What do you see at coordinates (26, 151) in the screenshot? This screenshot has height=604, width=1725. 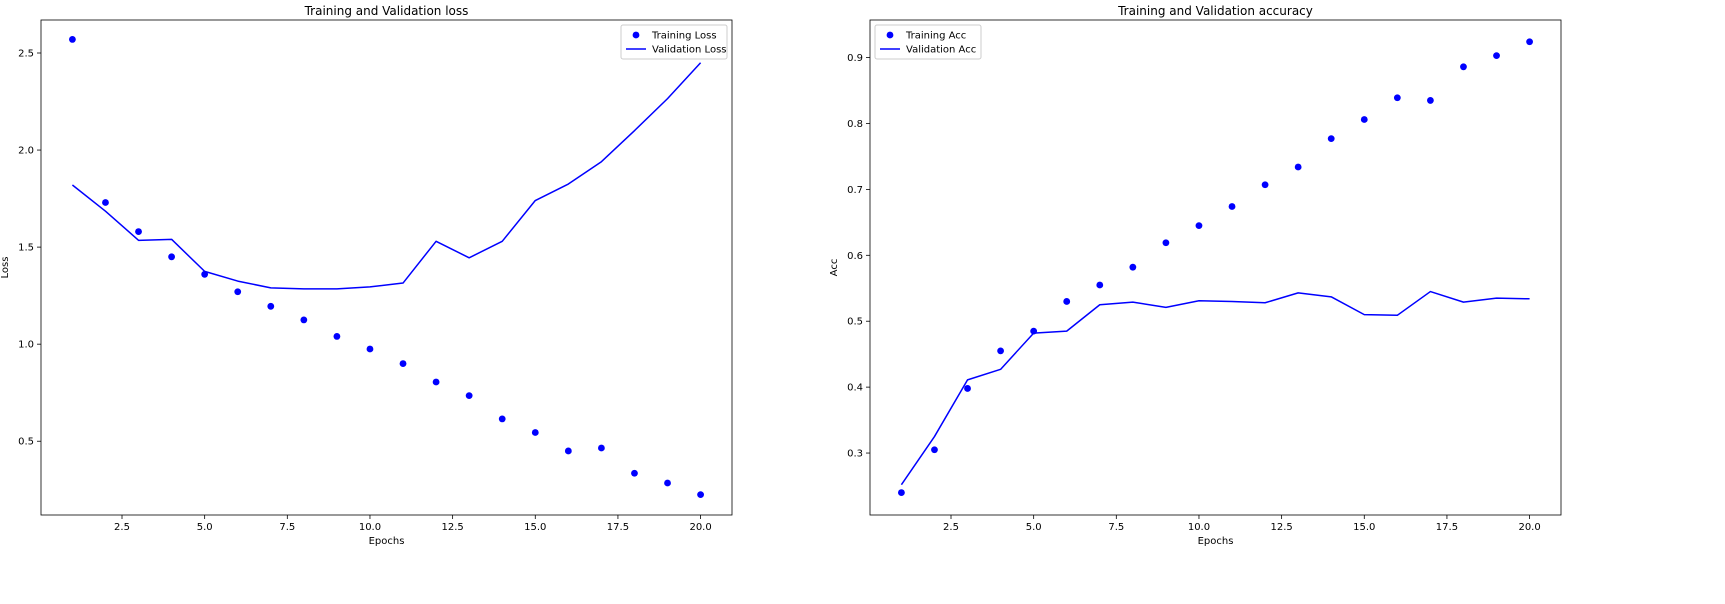 I see `y-tick-label: 2.0` at bounding box center [26, 151].